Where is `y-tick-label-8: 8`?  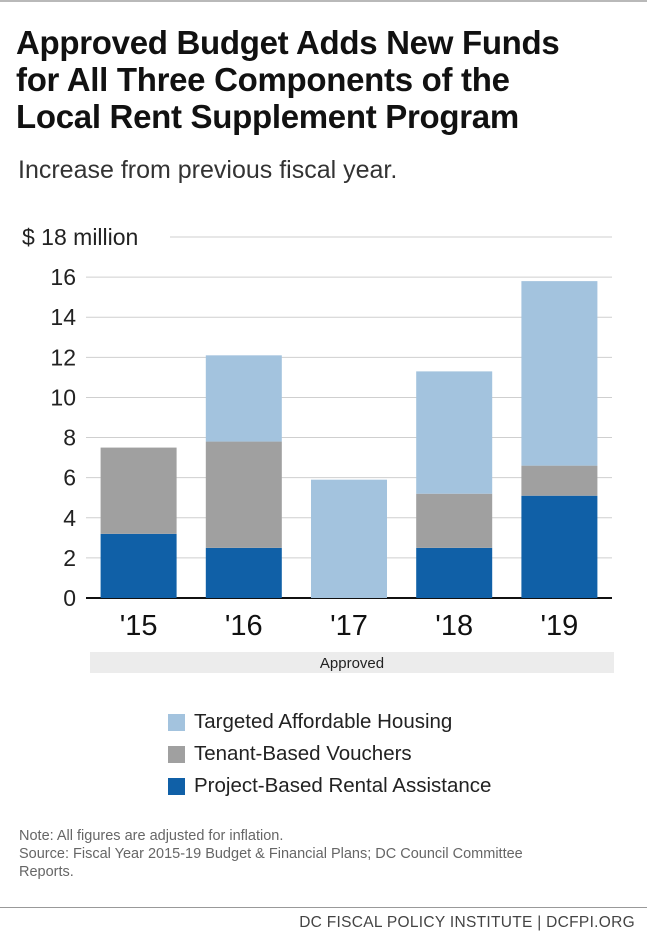 y-tick-label-8: 8 is located at coordinates (69, 438).